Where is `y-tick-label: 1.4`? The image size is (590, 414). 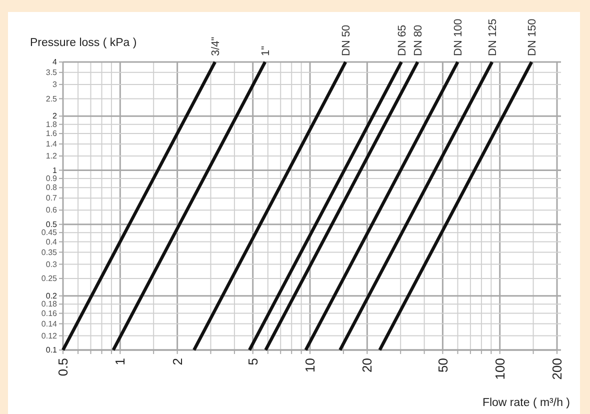
y-tick-label: 1.4 is located at coordinates (52, 144).